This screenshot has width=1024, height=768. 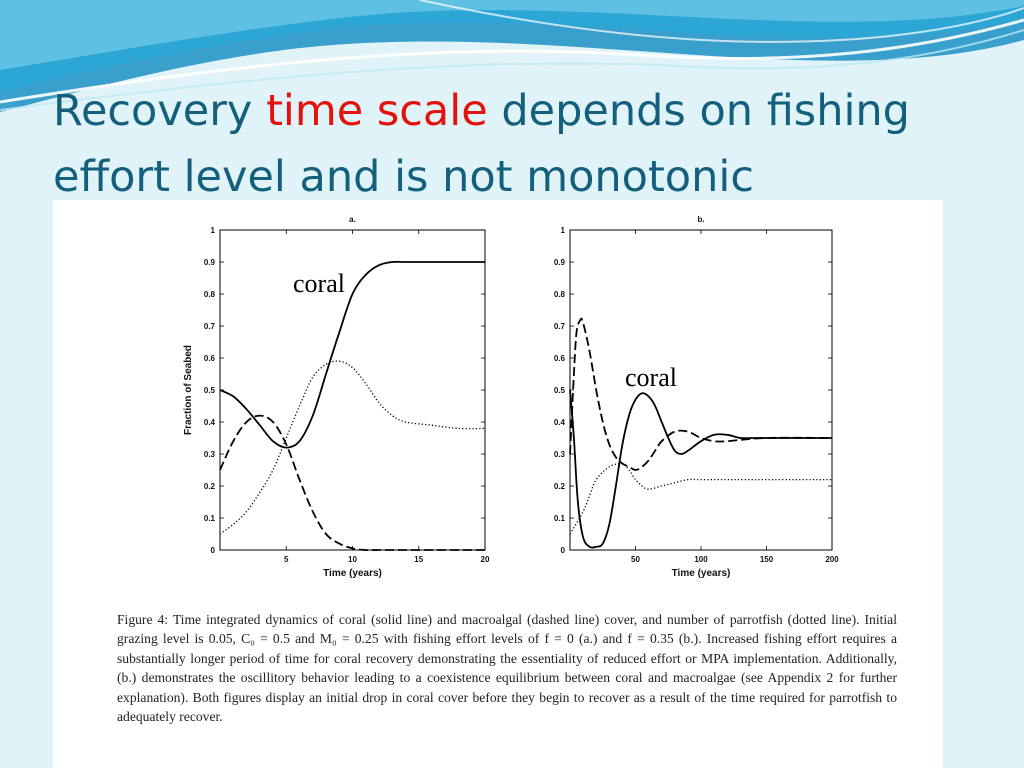 What do you see at coordinates (485, 559) in the screenshot?
I see `x-tick-label: 20` at bounding box center [485, 559].